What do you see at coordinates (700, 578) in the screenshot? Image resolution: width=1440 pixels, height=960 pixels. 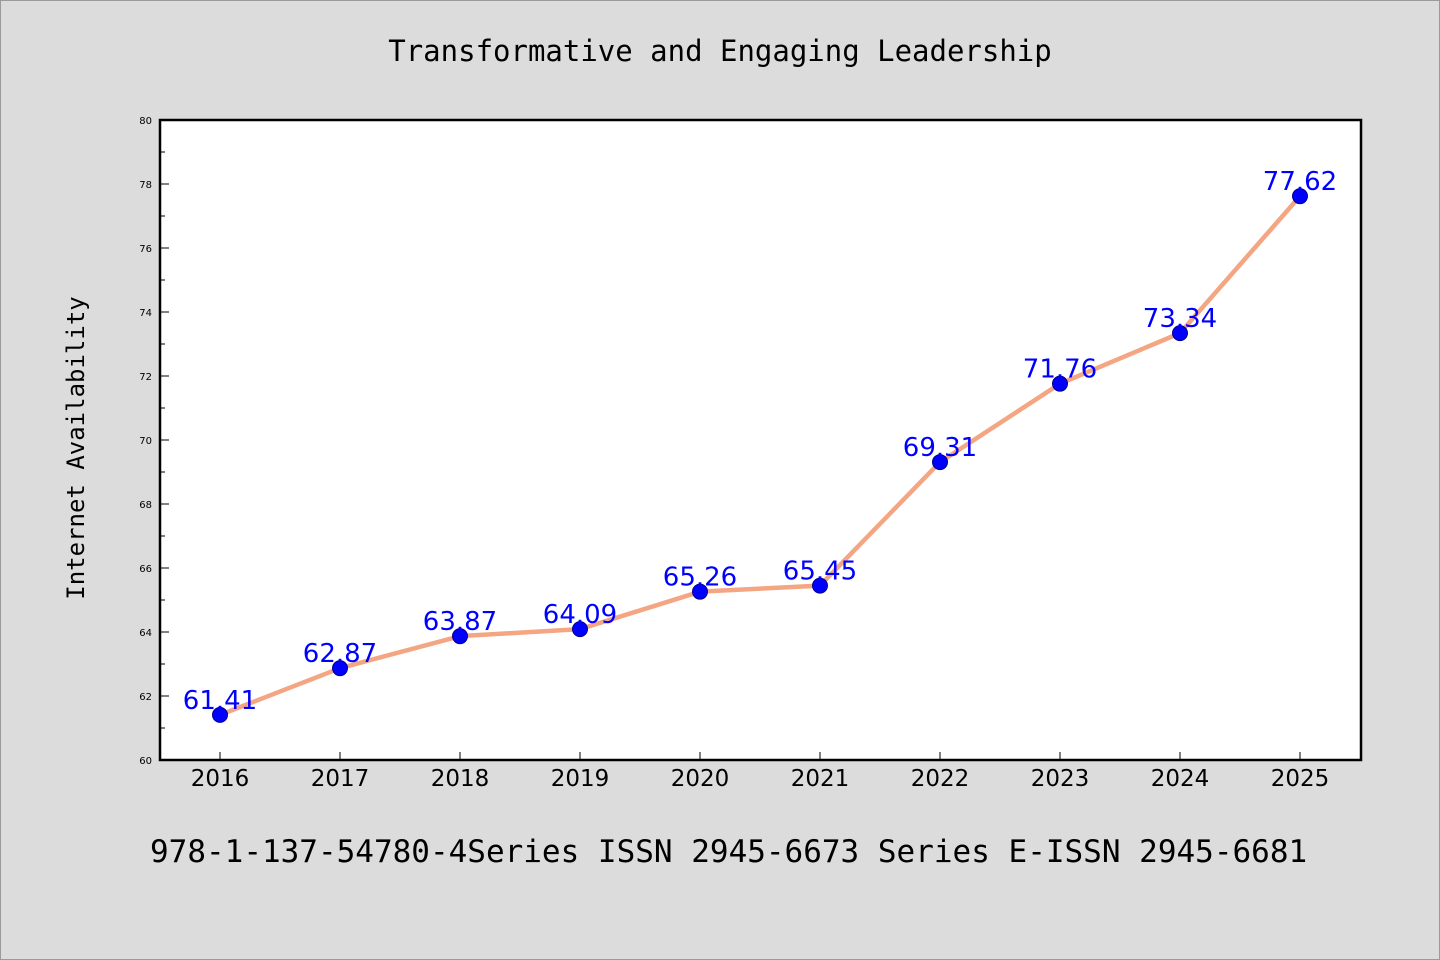 I see `data-label: 65.26` at bounding box center [700, 578].